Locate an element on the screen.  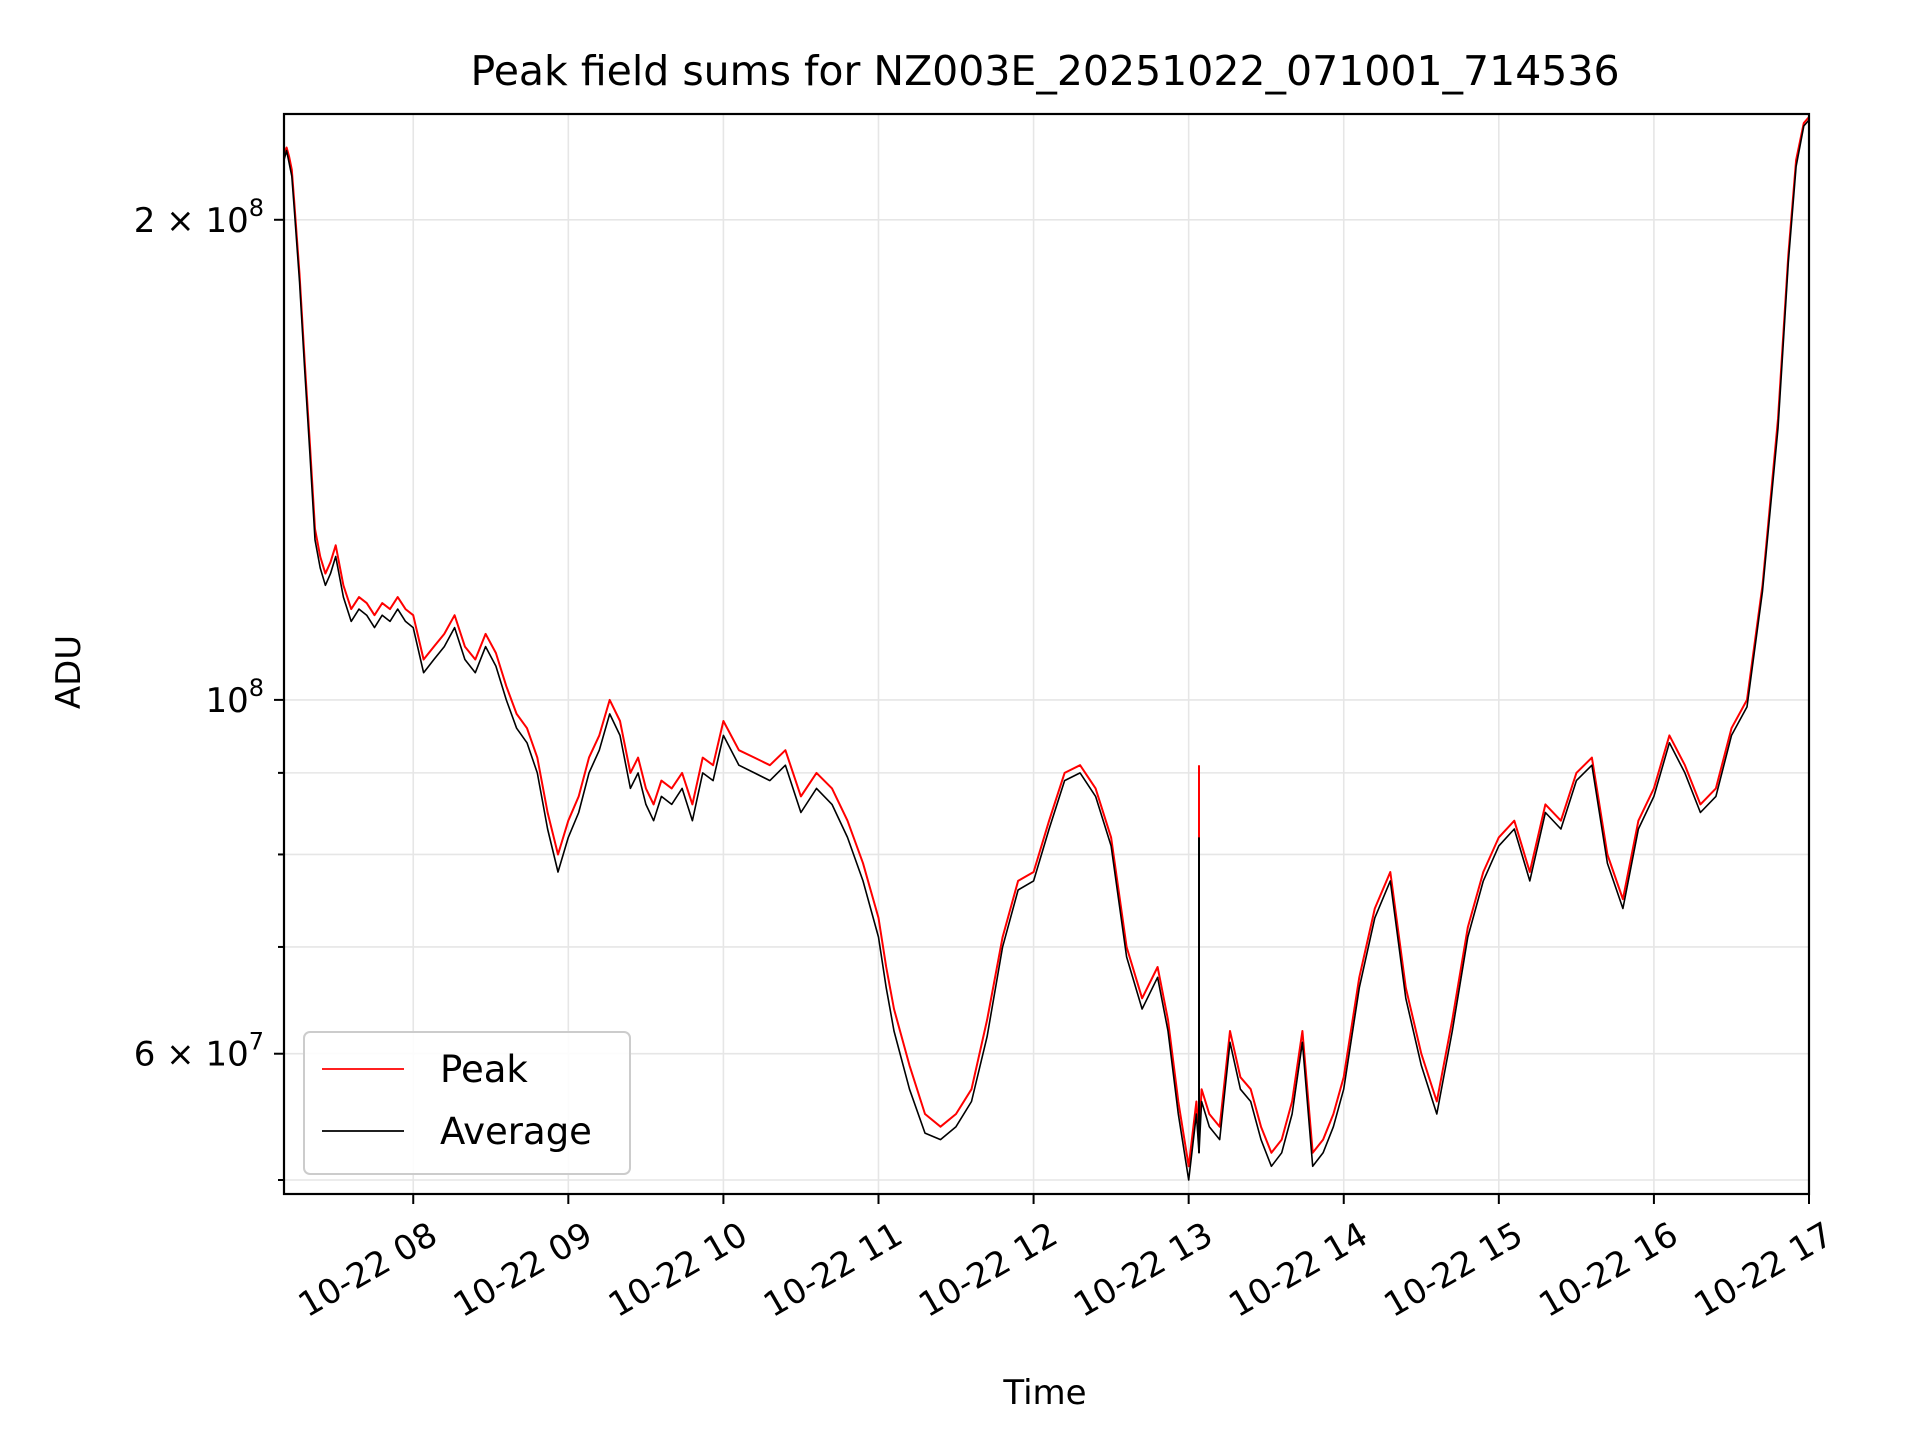
legend-label-average: Average is located at coordinates (516, 1131).